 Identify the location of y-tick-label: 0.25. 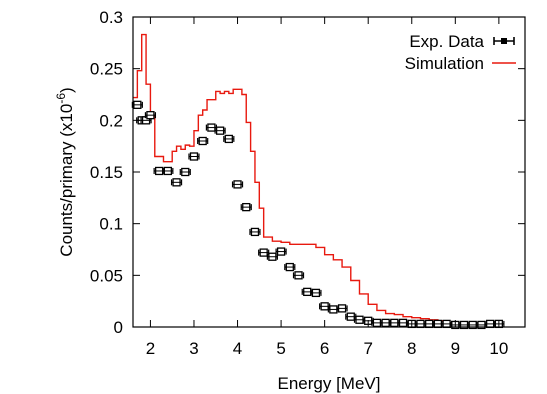
(106, 69).